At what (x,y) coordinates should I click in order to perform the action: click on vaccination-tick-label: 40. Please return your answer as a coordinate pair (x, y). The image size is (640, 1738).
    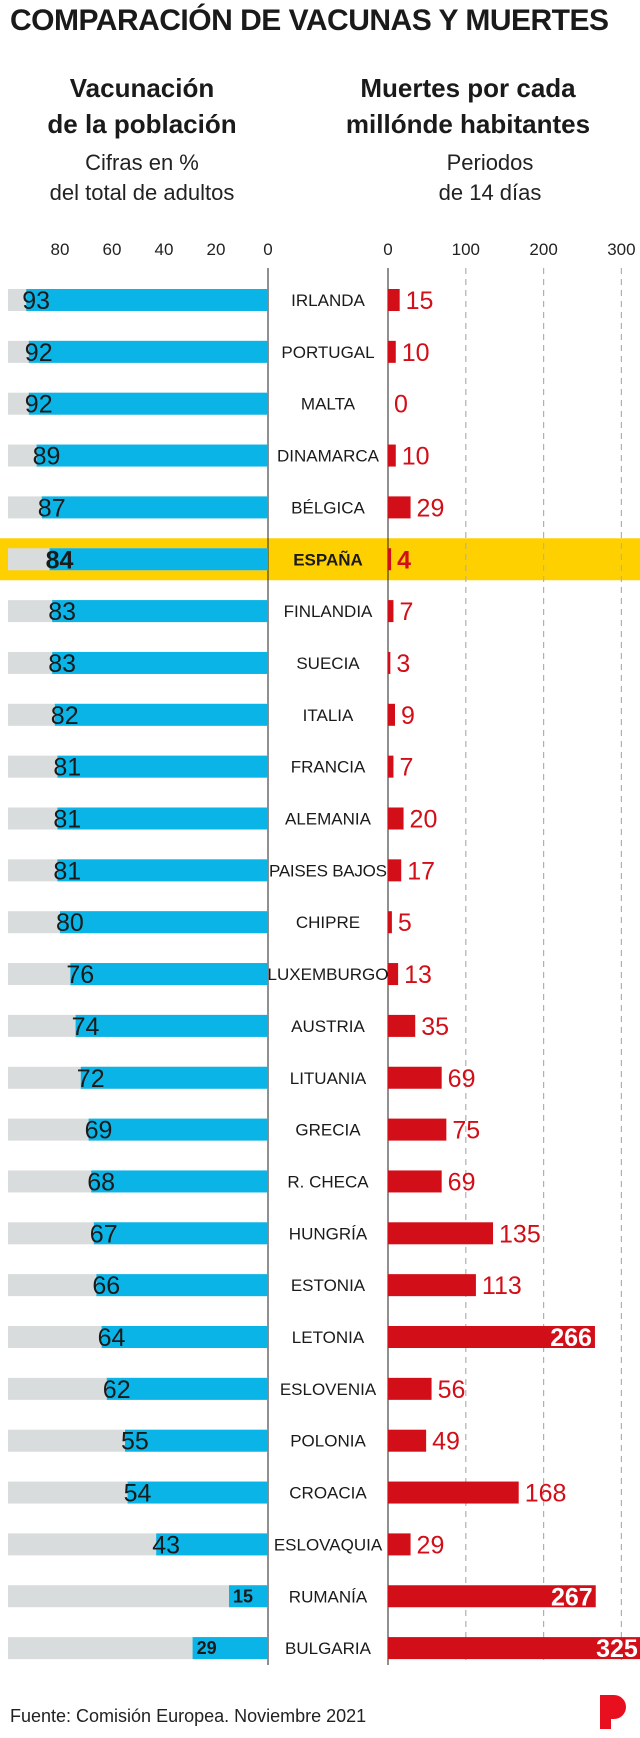
    Looking at the image, I should click on (164, 249).